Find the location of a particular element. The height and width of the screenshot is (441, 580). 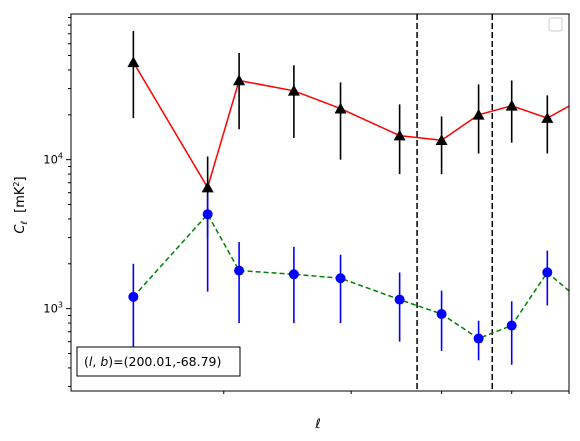

legend-box is located at coordinates (555, 24).